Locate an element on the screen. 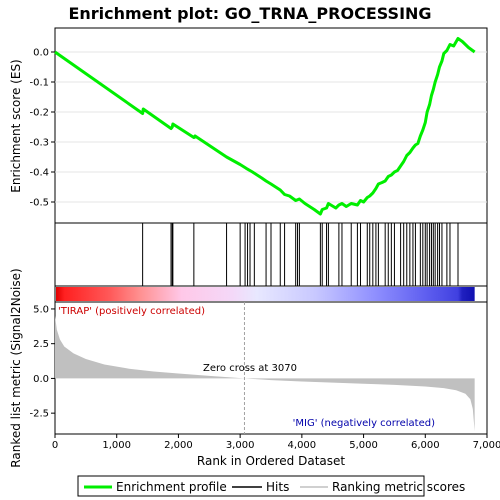  legend is located at coordinates (251, 486).